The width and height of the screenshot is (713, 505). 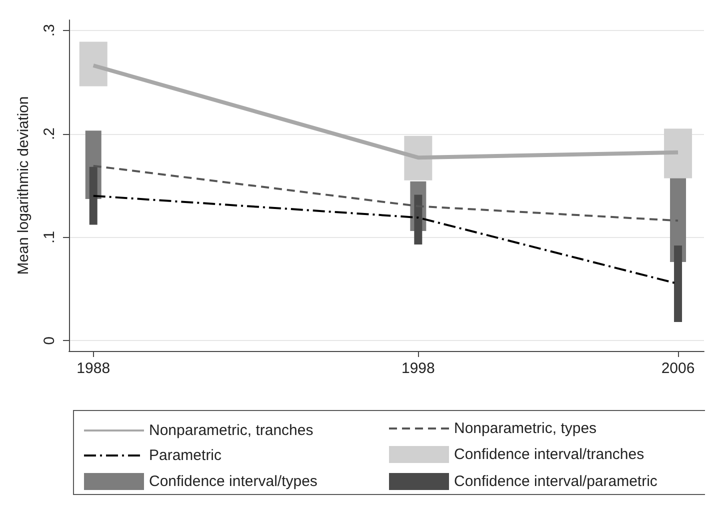 What do you see at coordinates (49, 30) in the screenshot?
I see `y-tick-label: .3` at bounding box center [49, 30].